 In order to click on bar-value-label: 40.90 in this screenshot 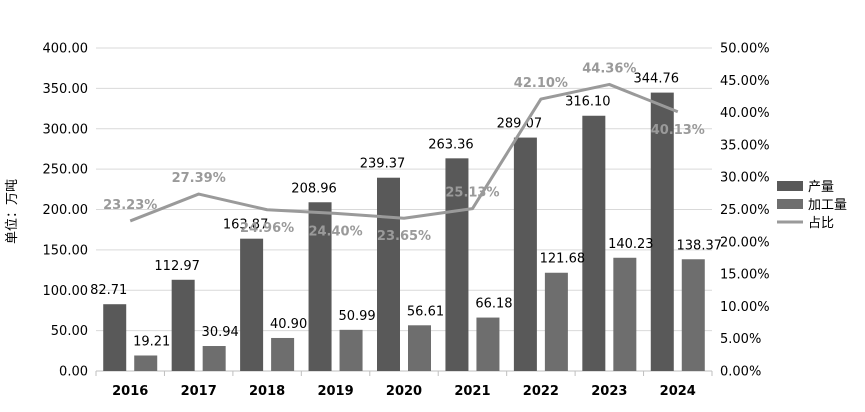, I will do `click(288, 324)`.